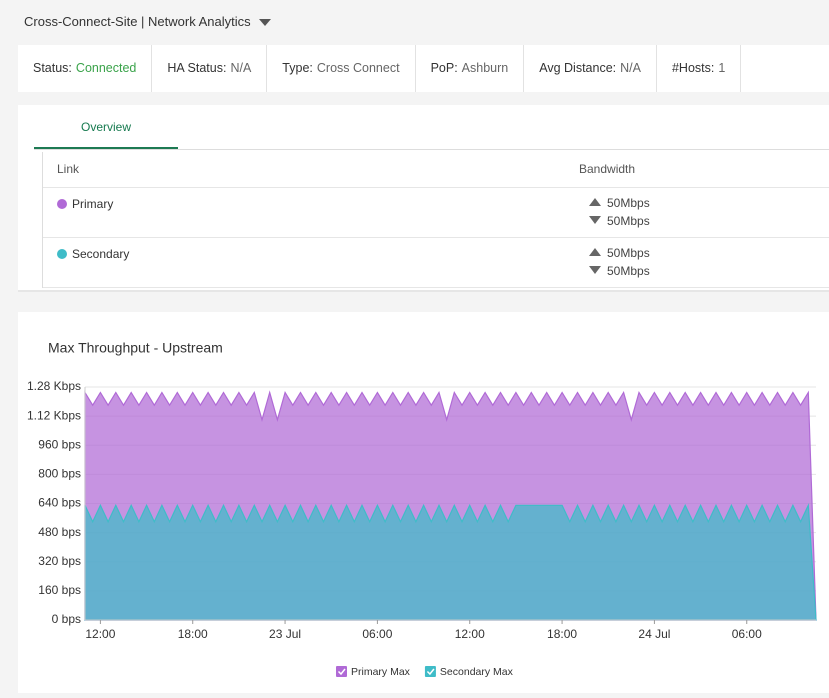 Image resolution: width=829 pixels, height=698 pixels. Describe the element at coordinates (68, 169) in the screenshot. I see `column-header: Link` at that location.